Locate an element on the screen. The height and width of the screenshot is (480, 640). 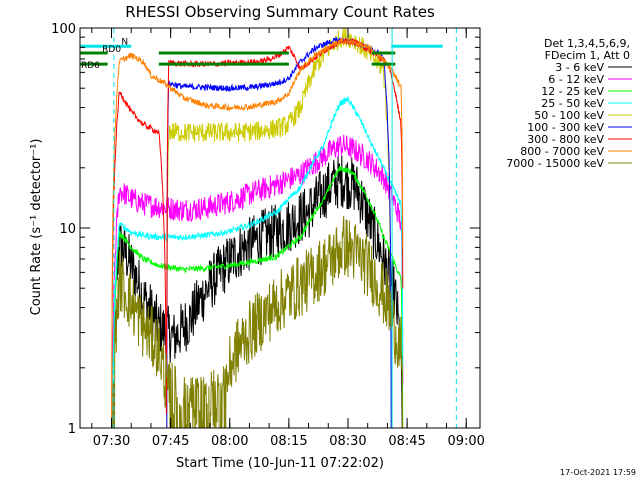
legend-entry-label: 7000 - 15000 keV is located at coordinates (555, 163).